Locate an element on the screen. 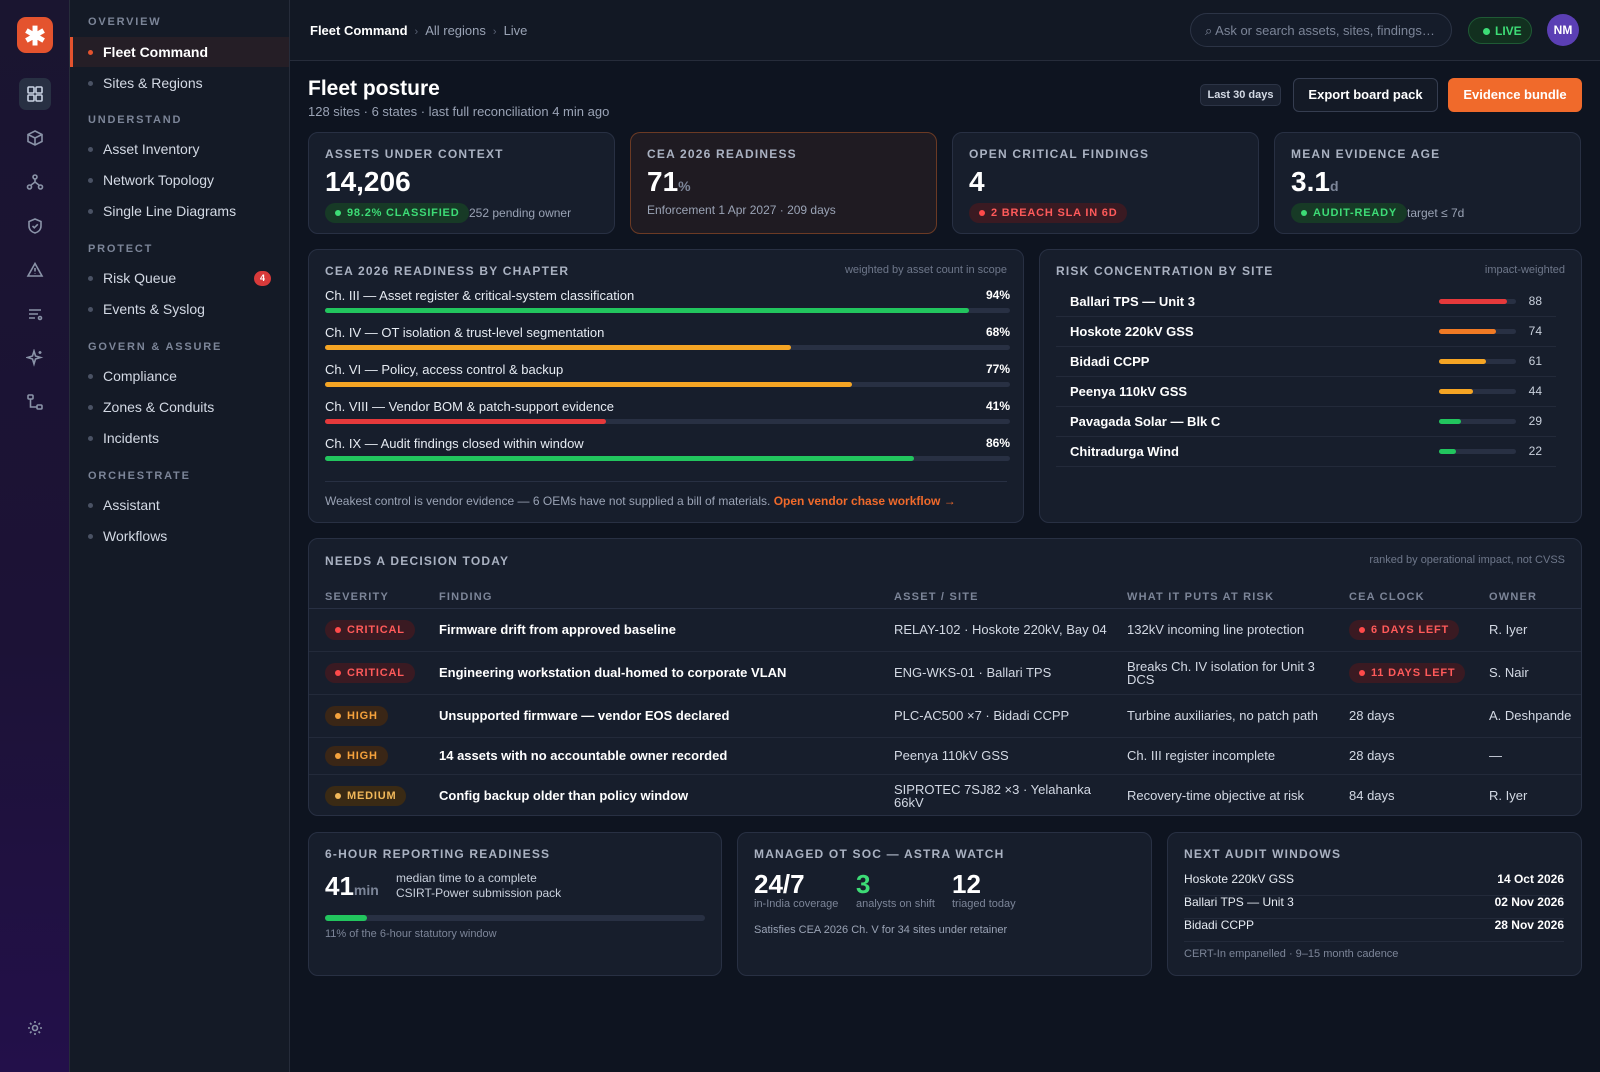  risk-cell: Recovery-time objective at risk is located at coordinates (1215, 796).